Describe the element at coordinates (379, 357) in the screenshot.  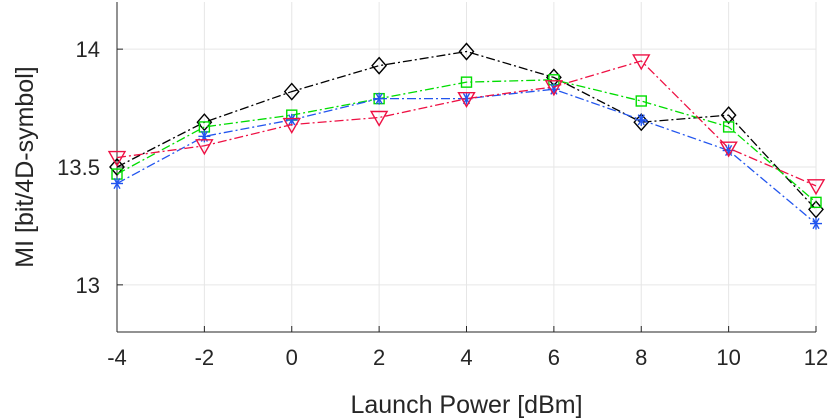
I see `x-tick-label: 2` at that location.